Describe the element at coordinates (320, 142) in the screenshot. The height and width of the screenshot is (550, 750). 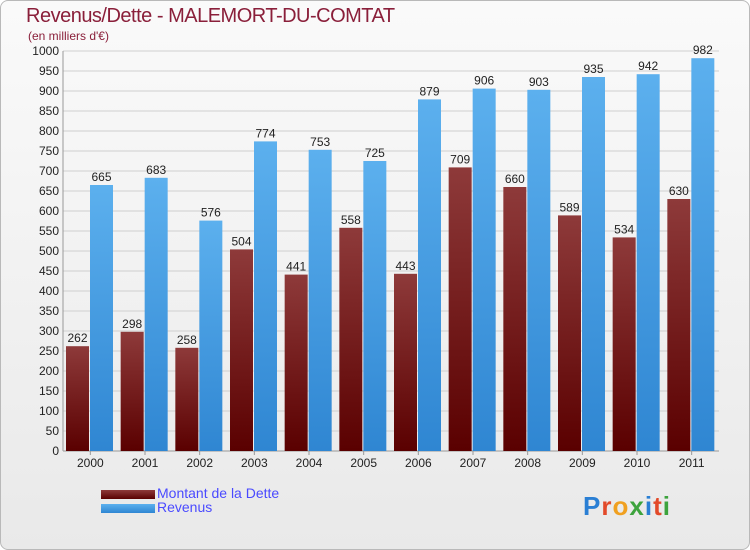
I see `data-label-revenus: 753` at that location.